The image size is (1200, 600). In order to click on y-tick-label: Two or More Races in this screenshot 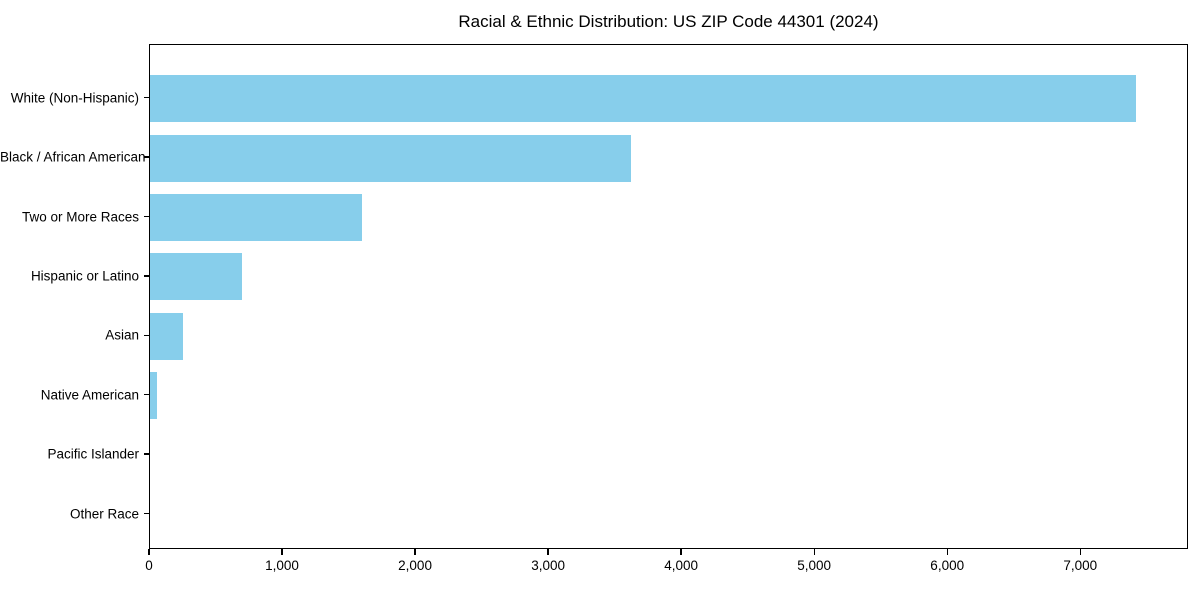, I will do `click(80, 216)`.